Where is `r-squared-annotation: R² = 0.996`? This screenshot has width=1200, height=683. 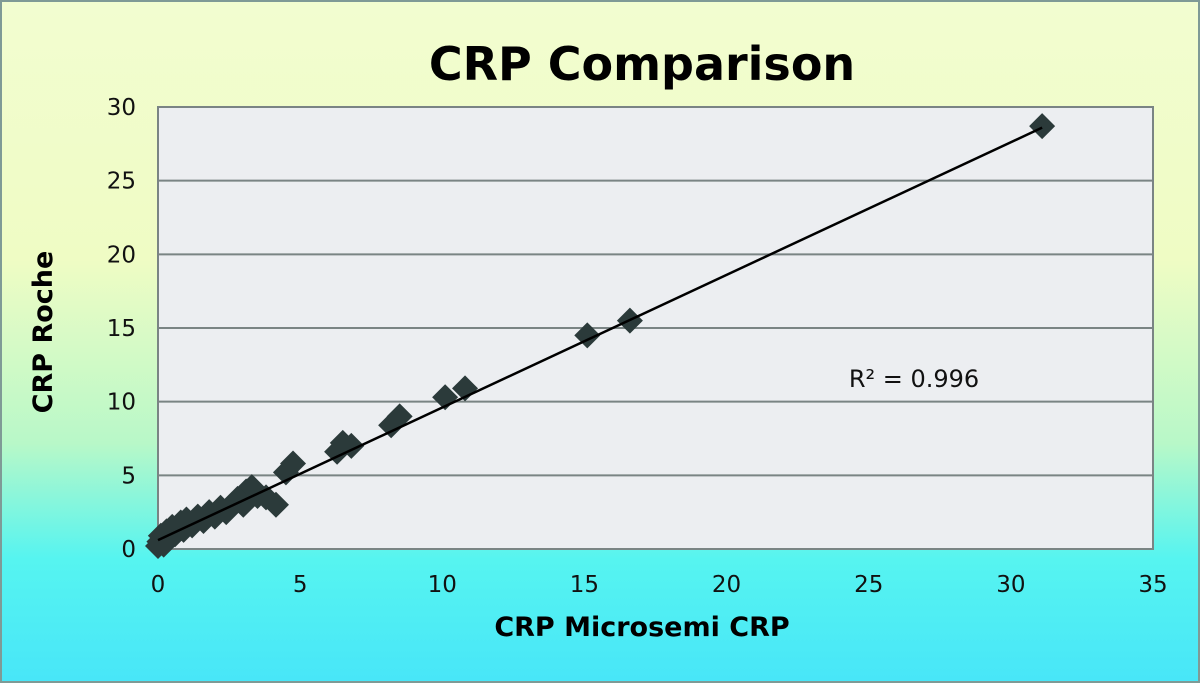 r-squared-annotation: R² = 0.996 is located at coordinates (914, 379).